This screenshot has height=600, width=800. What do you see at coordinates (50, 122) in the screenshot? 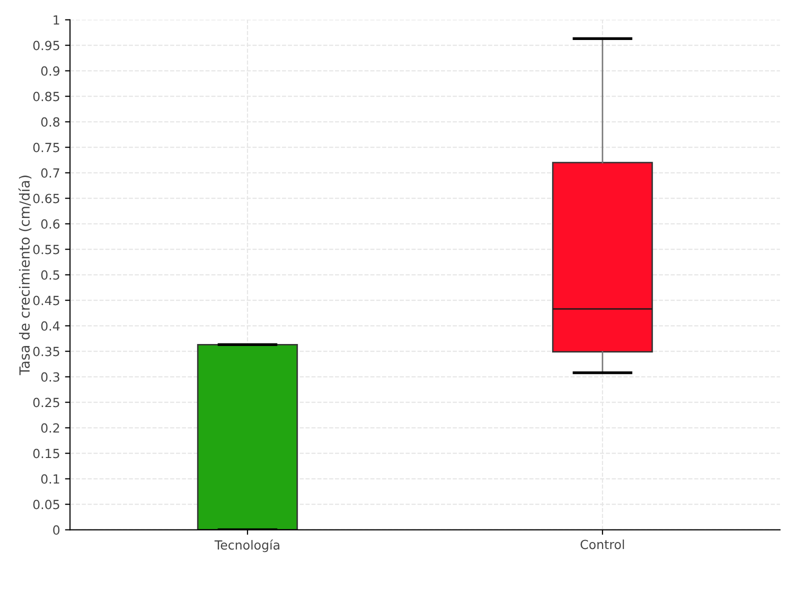
I see `y-tick-label: 0.8` at bounding box center [50, 122].